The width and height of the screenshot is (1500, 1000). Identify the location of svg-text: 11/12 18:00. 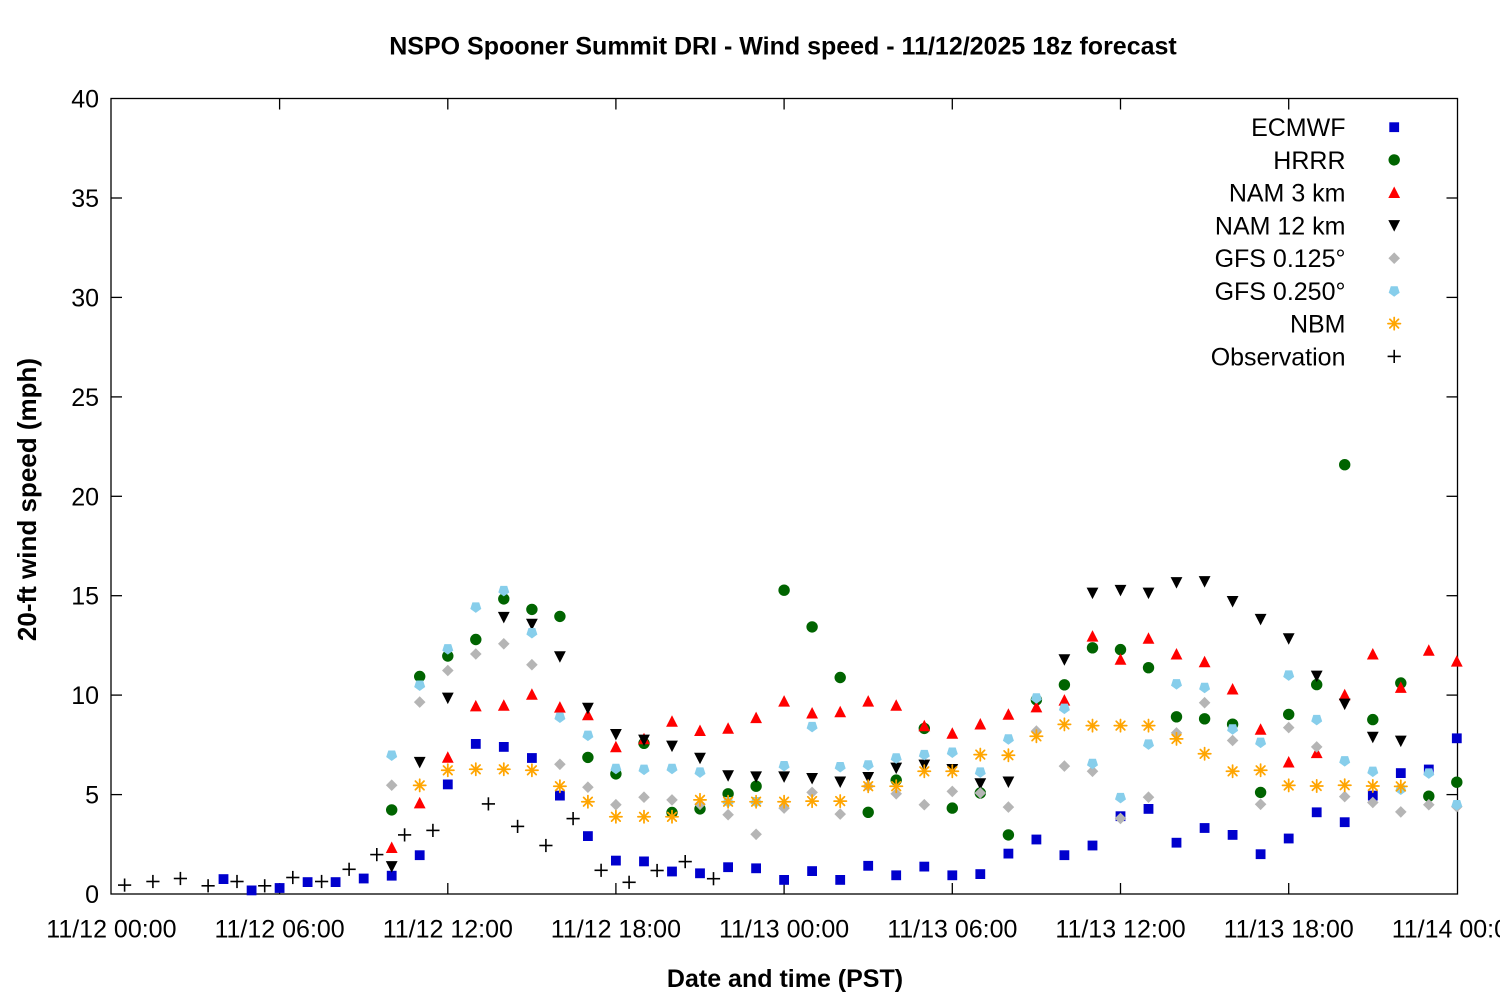
(616, 930).